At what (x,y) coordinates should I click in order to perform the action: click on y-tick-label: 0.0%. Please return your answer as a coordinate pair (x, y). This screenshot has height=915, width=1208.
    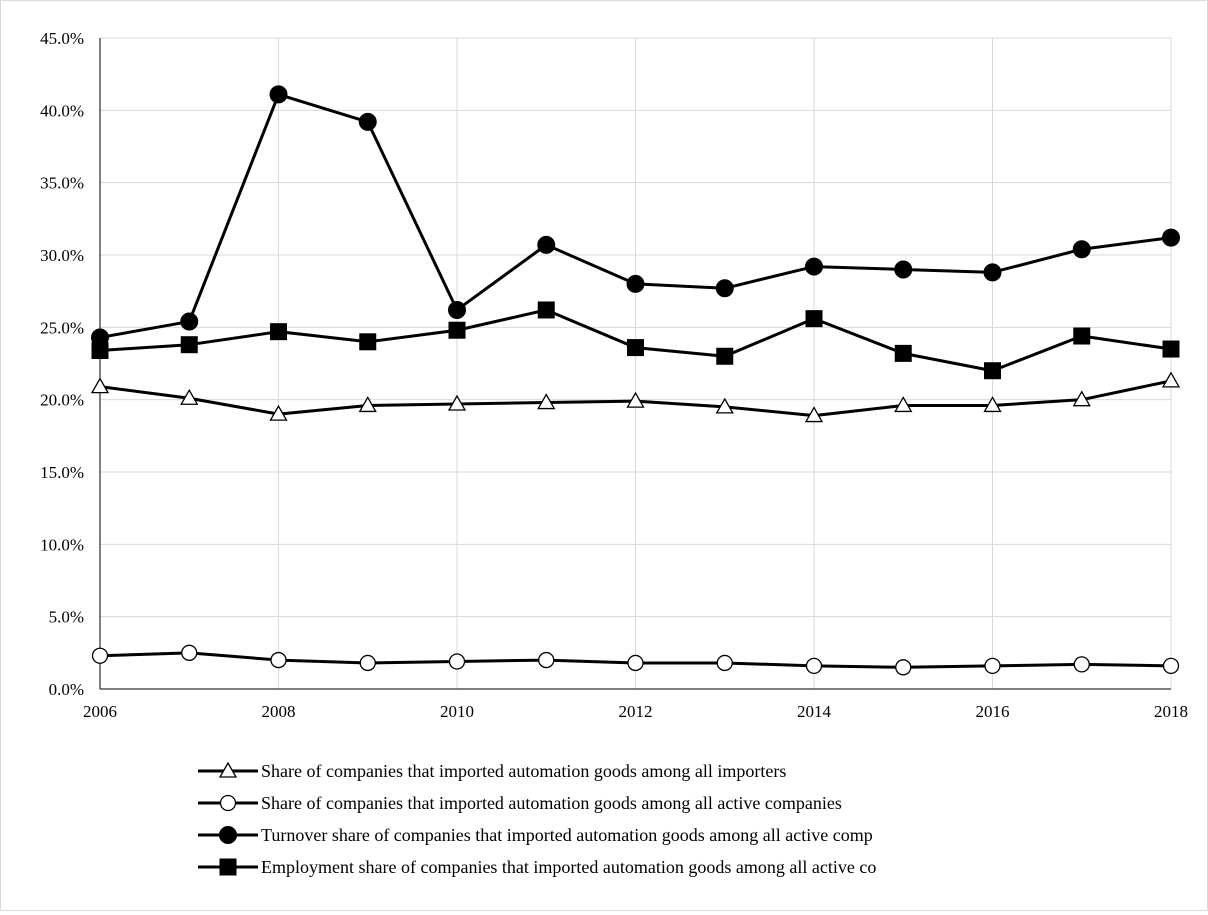
    Looking at the image, I should click on (66, 689).